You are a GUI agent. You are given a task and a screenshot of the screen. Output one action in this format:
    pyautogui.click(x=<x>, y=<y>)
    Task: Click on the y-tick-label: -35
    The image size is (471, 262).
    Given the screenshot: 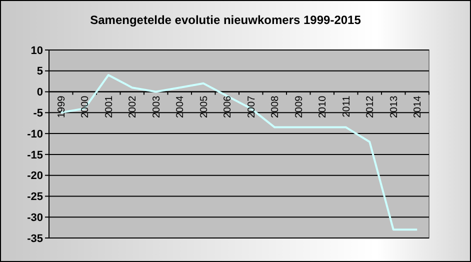 What is the action you would take?
    pyautogui.click(x=35, y=238)
    